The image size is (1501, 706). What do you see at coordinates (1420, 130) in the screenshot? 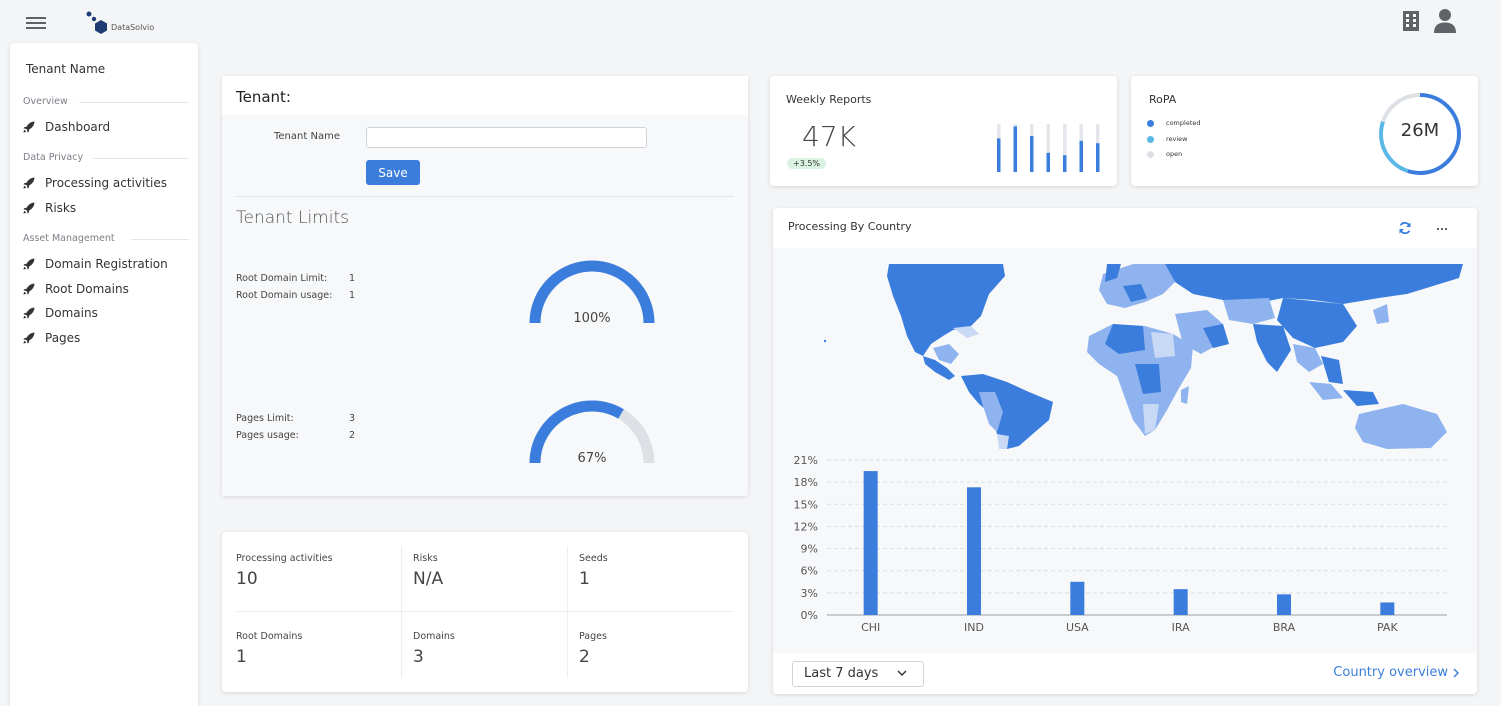
I see `ropa-value: 26M` at bounding box center [1420, 130].